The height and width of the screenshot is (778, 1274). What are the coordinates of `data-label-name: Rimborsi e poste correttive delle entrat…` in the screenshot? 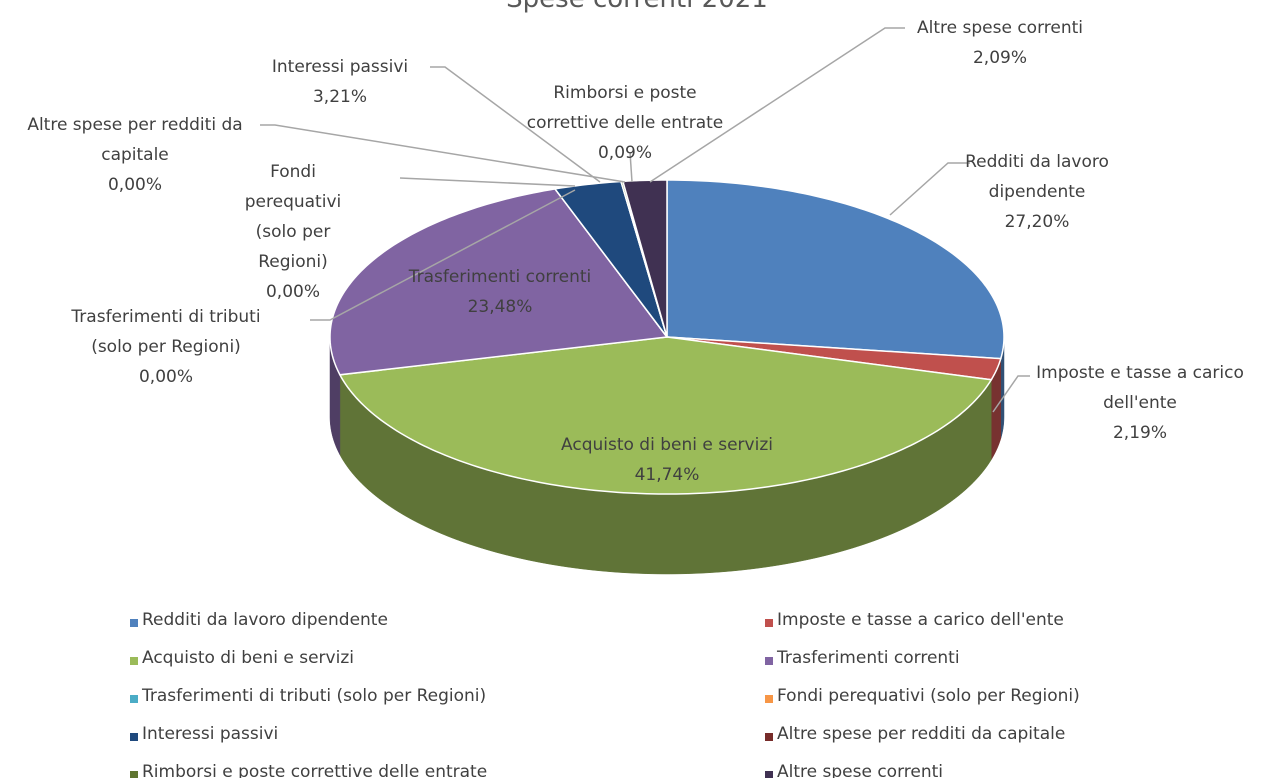 It's located at (625, 108).